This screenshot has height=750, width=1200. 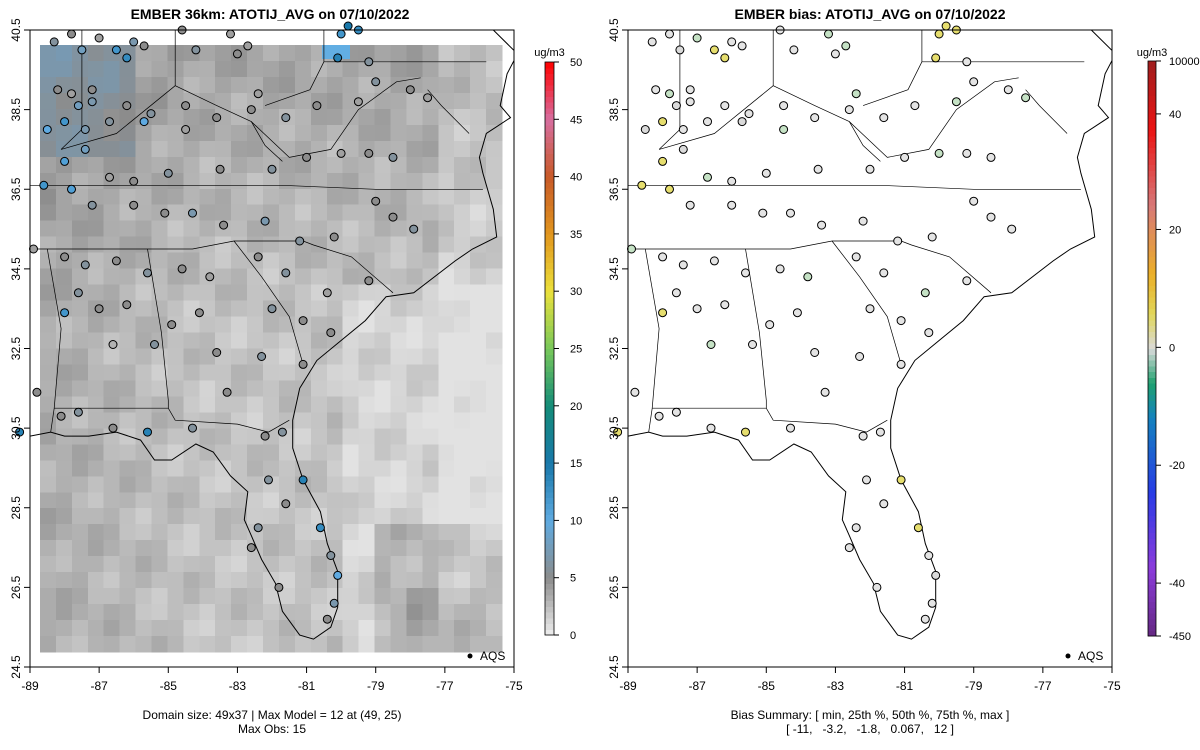 What do you see at coordinates (470, 656) in the screenshot?
I see `legend-dot` at bounding box center [470, 656].